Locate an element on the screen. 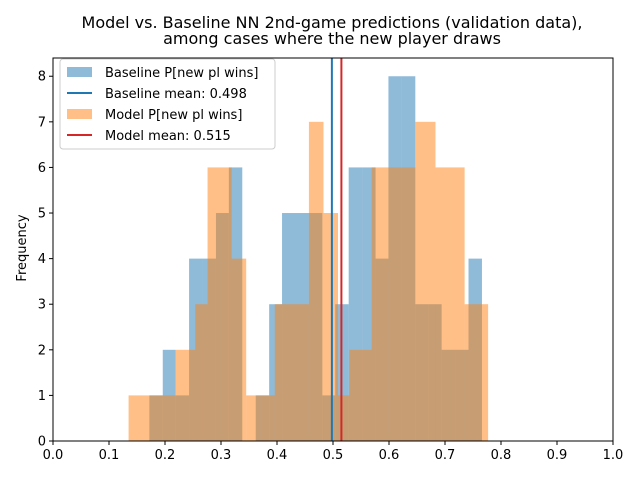 This screenshot has width=640, height=480. x-tick-label-3: 0.3 is located at coordinates (221, 455).